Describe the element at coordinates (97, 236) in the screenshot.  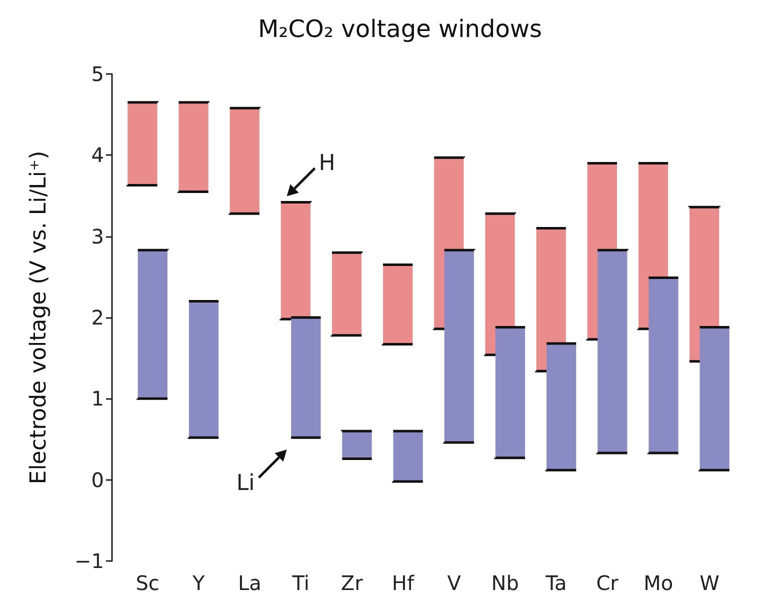
I see `y-tick-label: 3` at that location.